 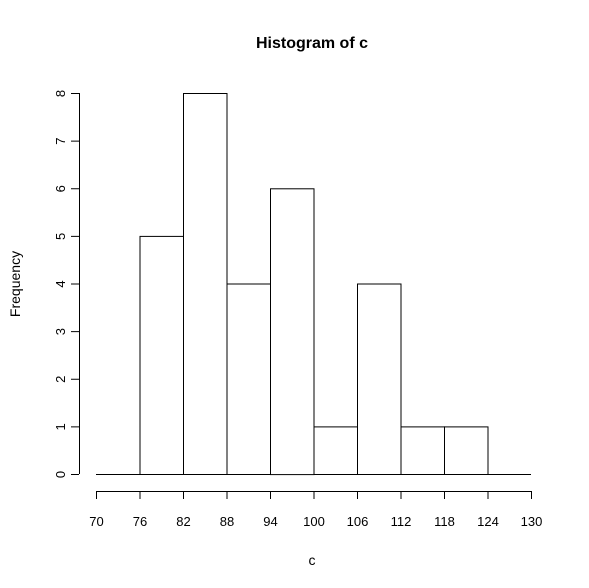 What do you see at coordinates (532, 521) in the screenshot?
I see `x-tick-label: 130` at bounding box center [532, 521].